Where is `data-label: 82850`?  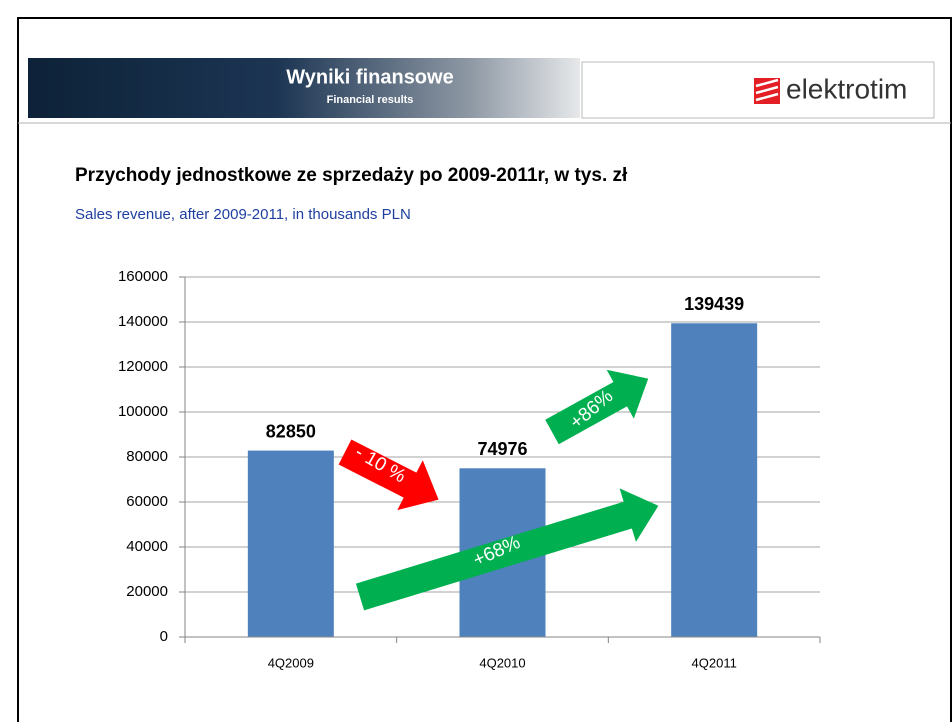 data-label: 82850 is located at coordinates (291, 431).